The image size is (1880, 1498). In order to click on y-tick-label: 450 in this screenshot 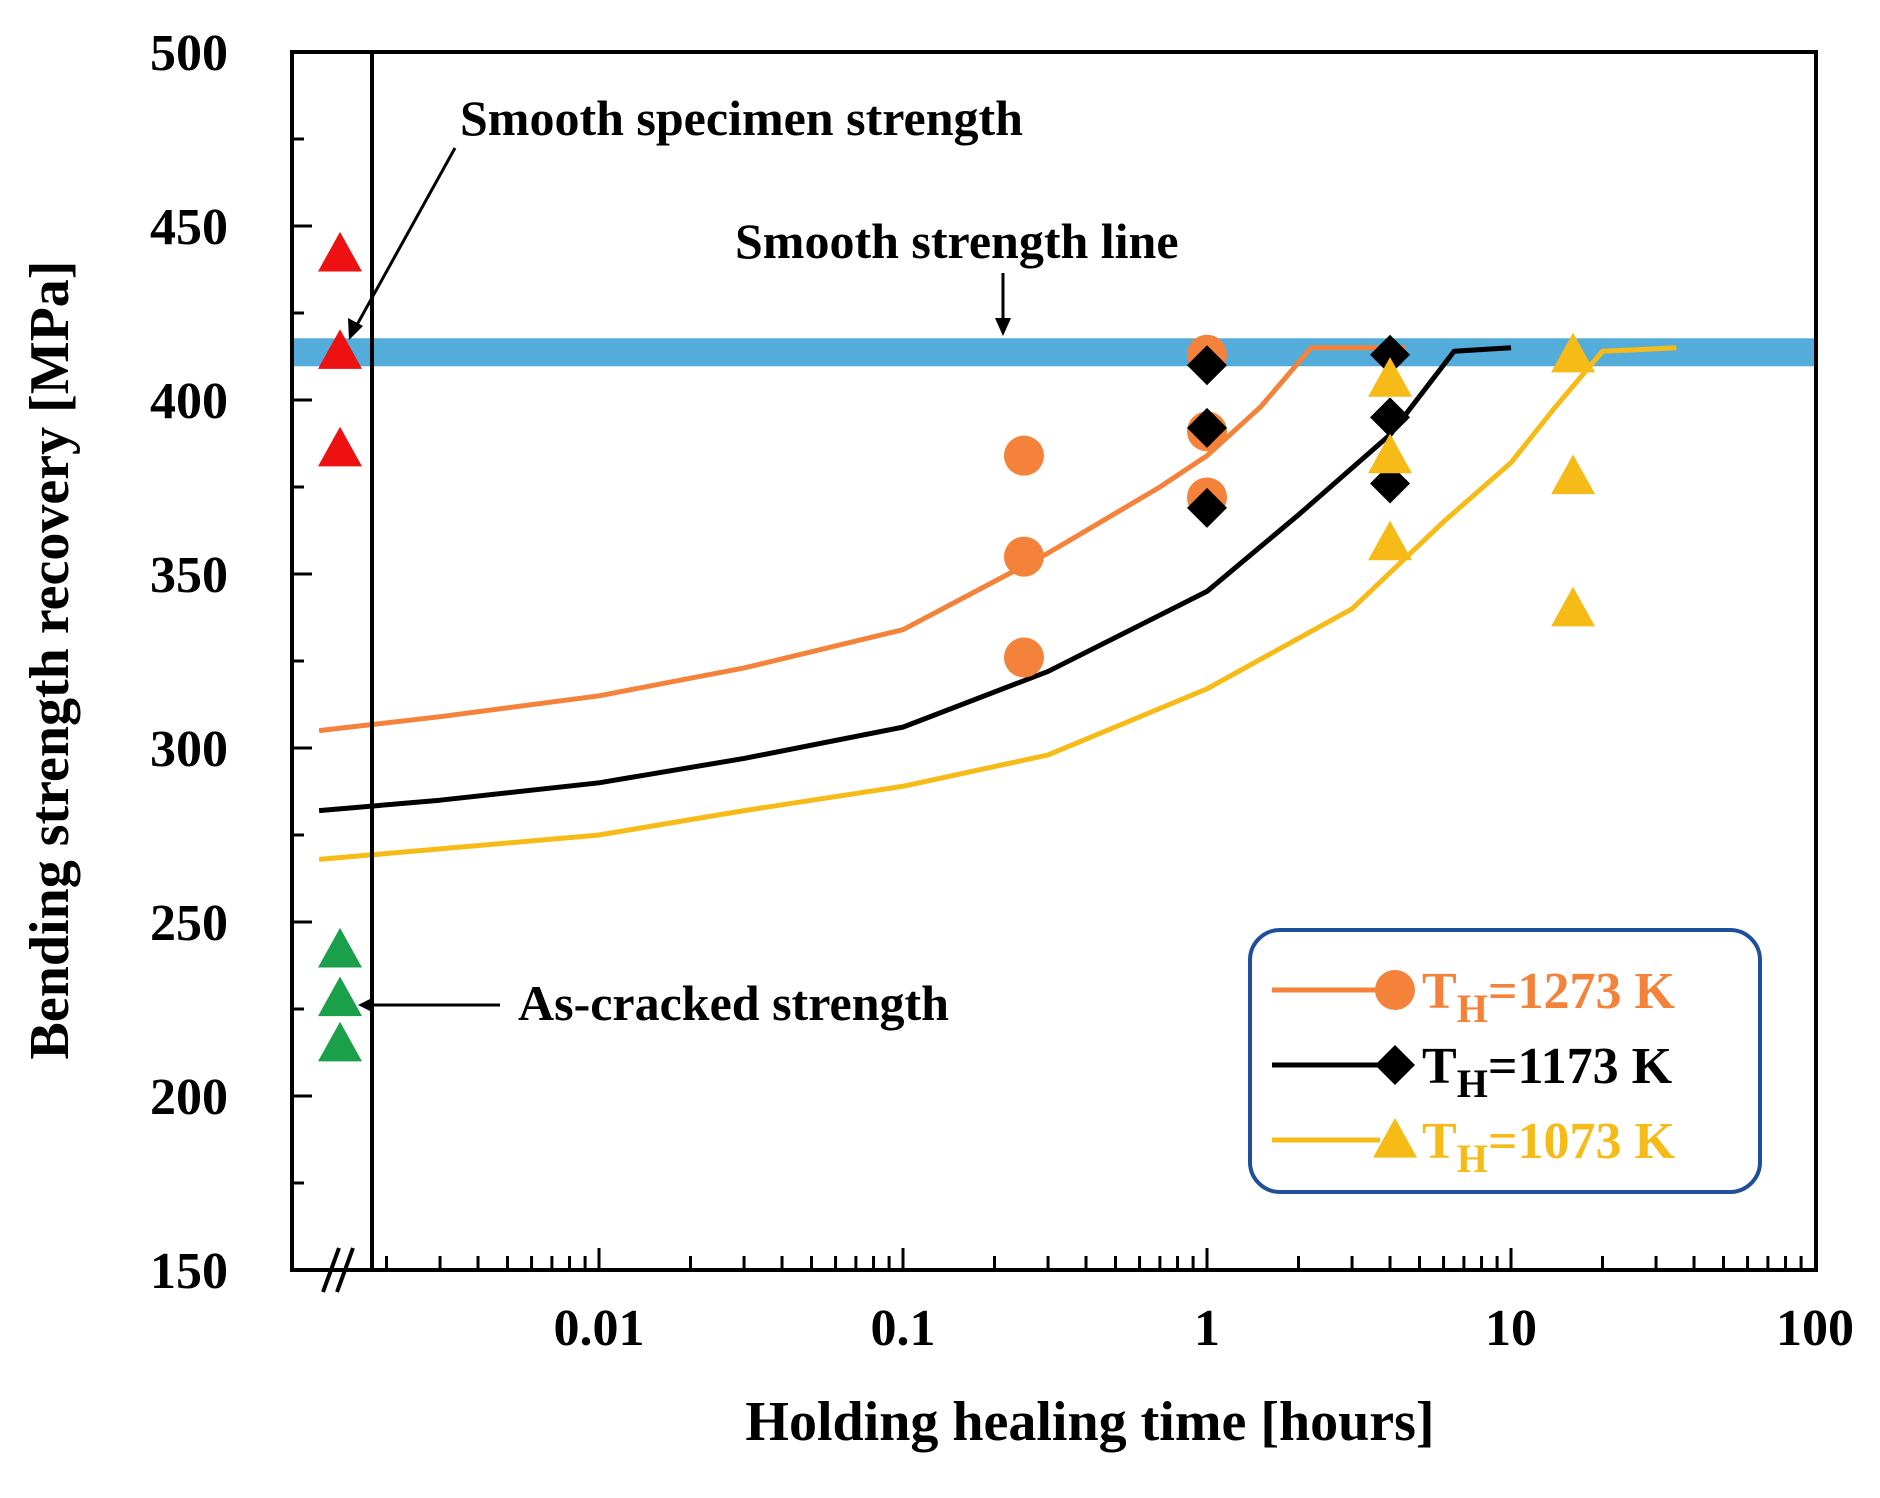, I will do `click(189, 227)`.